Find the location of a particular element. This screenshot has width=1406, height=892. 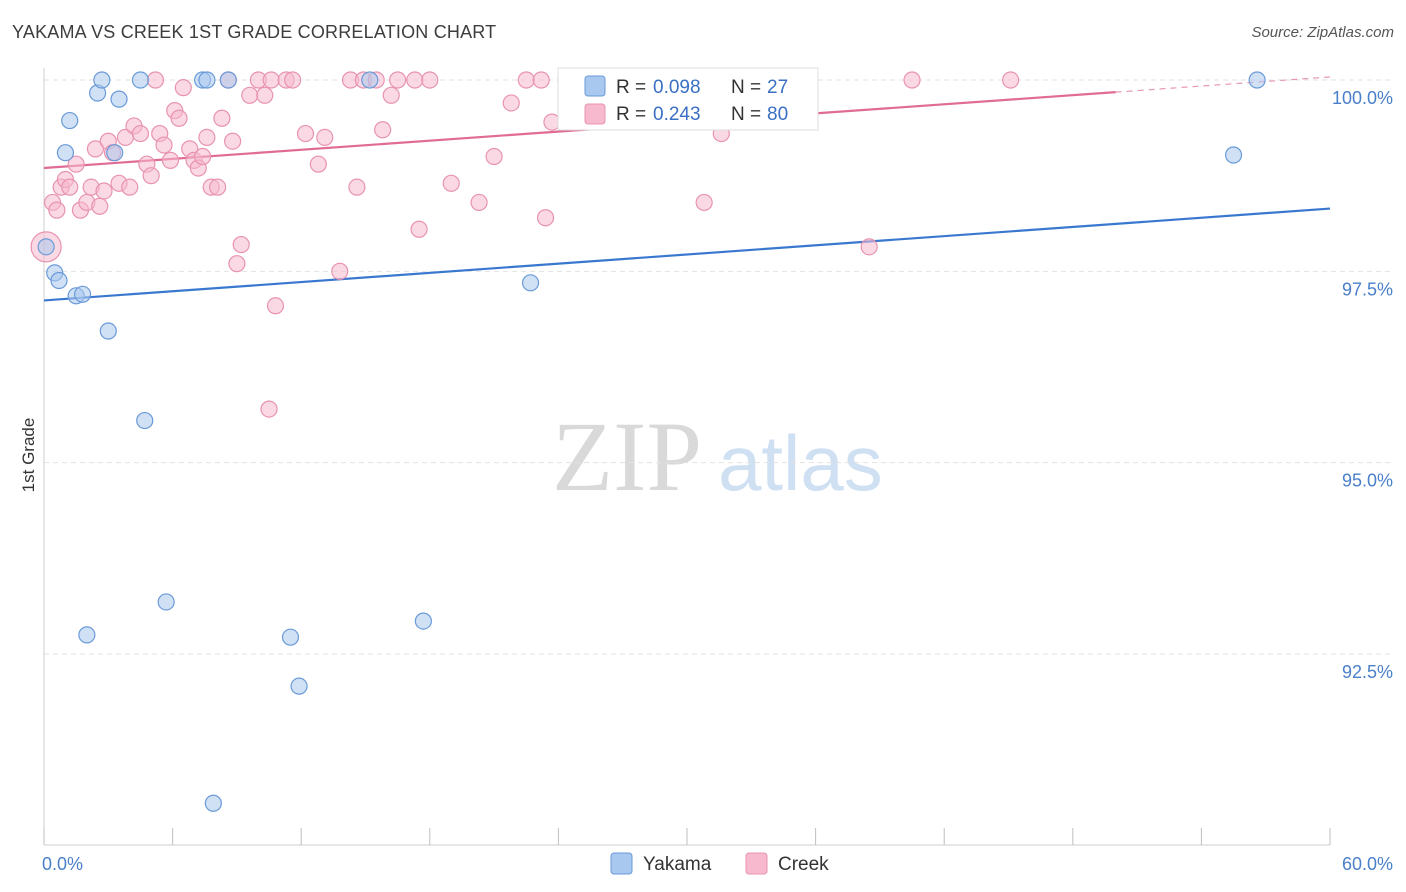

stats-legend: R = 0.098 N = 27 R = 0.243 N = 80 is located at coordinates (688, 99).